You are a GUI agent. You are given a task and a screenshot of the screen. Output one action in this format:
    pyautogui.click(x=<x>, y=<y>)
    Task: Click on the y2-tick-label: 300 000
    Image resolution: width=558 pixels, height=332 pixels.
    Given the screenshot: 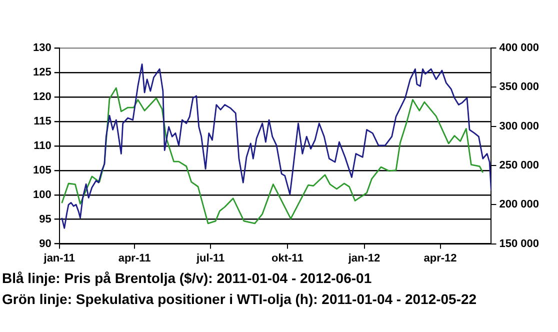 What is the action you would take?
    pyautogui.click(x=519, y=126)
    